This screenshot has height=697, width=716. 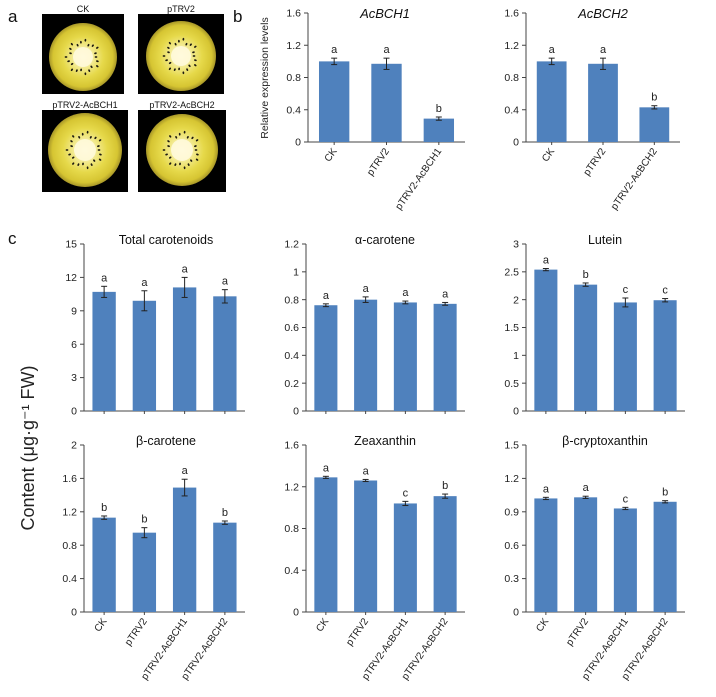 What do you see at coordinates (74, 345) in the screenshot?
I see `y-tick-label: 6` at bounding box center [74, 345].